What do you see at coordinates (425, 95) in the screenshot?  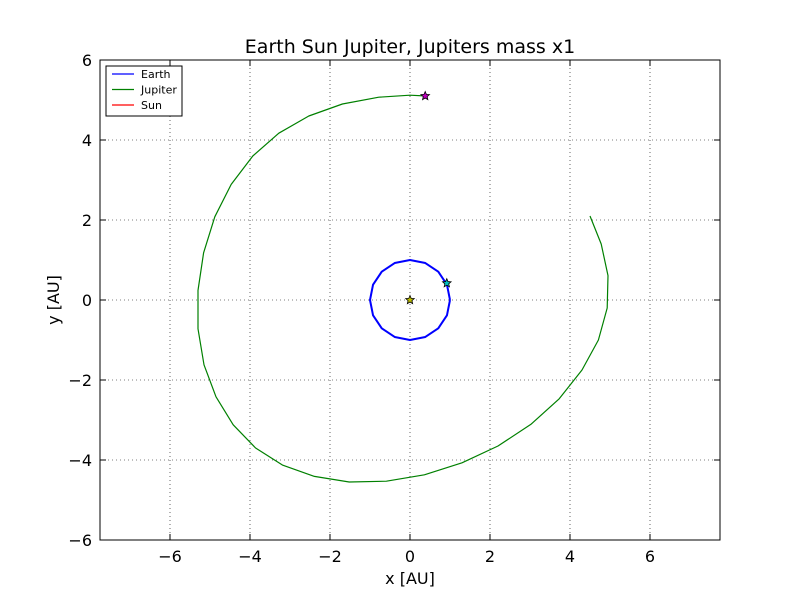 I see `end-marker-jupiter` at bounding box center [425, 95].